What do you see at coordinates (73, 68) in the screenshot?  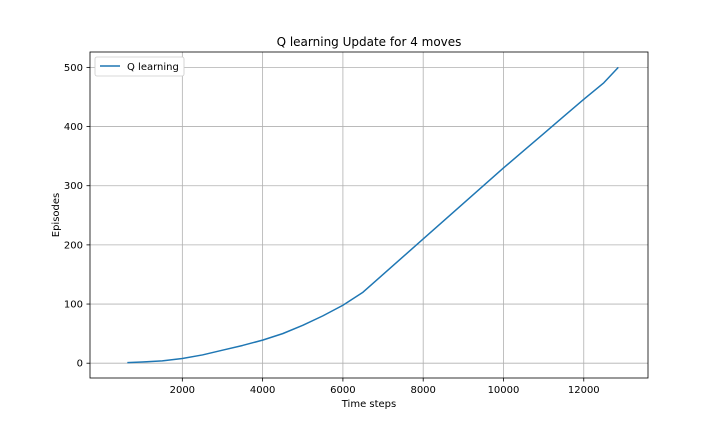 I see `y-tick-label: 500` at bounding box center [73, 68].